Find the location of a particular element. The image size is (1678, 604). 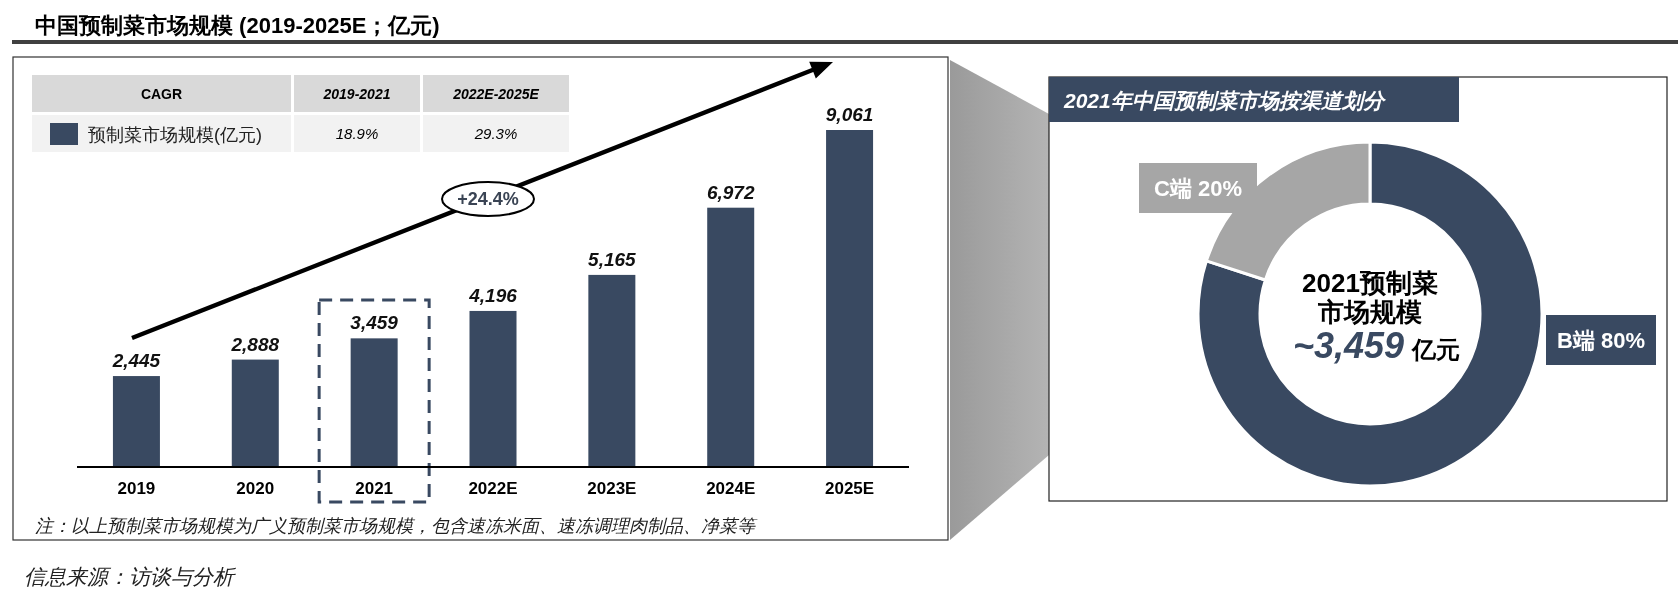

annotation: 29.3% is located at coordinates (495, 133).